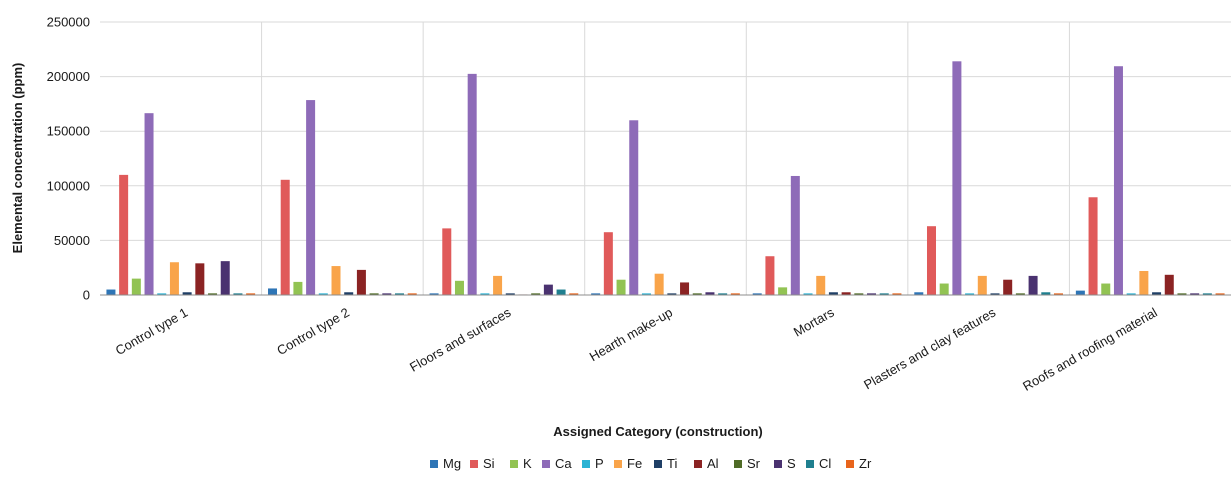 This screenshot has height=479, width=1231. Describe the element at coordinates (929, 348) in the screenshot. I see `x-category-label: Plasters and clay features` at that location.